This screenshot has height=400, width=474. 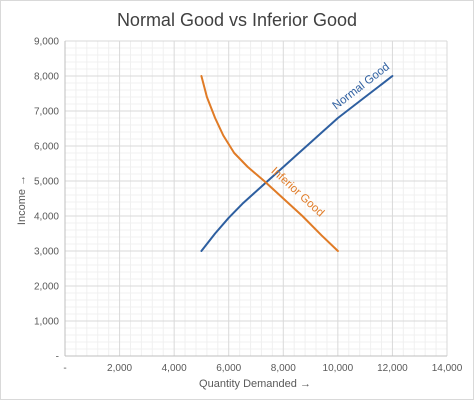 What do you see at coordinates (262, 368) in the screenshot?
I see `x-tick-labels: - 2,000 4,000 6,000 8,000 10,000 12,000 14,000` at bounding box center [262, 368].